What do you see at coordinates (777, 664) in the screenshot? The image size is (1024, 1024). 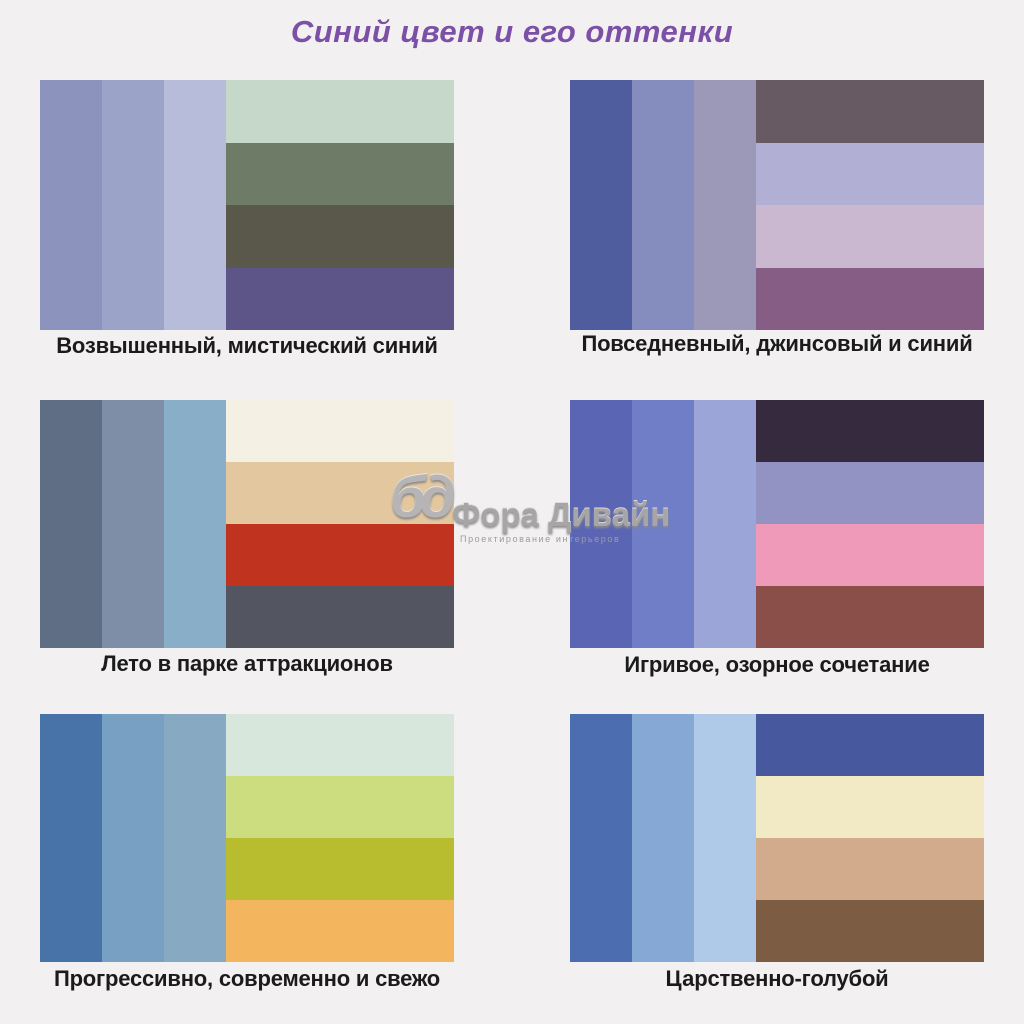 I see `palette-caption-4: Игривое, озорное сочетание` at bounding box center [777, 664].